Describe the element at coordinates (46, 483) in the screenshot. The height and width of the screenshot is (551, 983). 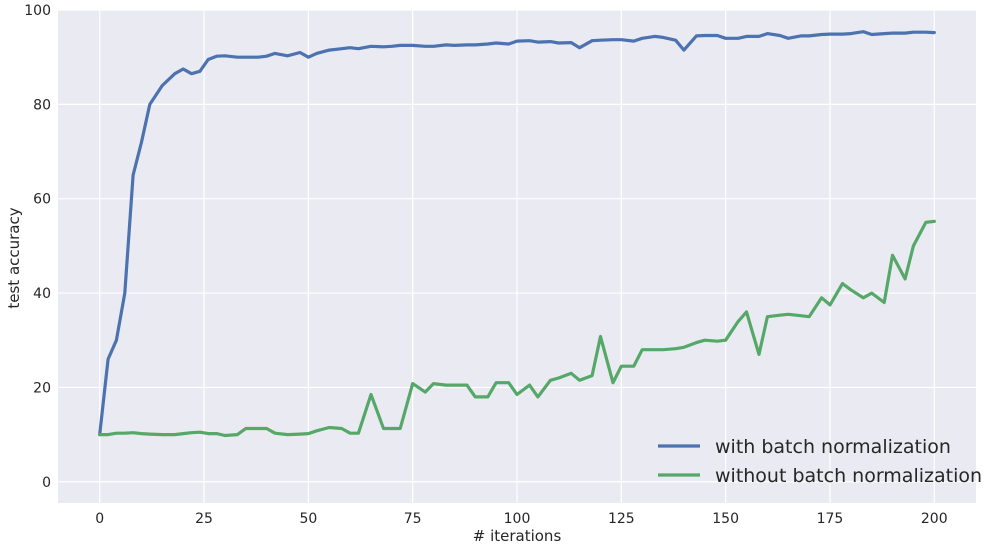
I see `y-tick-label-0: 0` at that location.